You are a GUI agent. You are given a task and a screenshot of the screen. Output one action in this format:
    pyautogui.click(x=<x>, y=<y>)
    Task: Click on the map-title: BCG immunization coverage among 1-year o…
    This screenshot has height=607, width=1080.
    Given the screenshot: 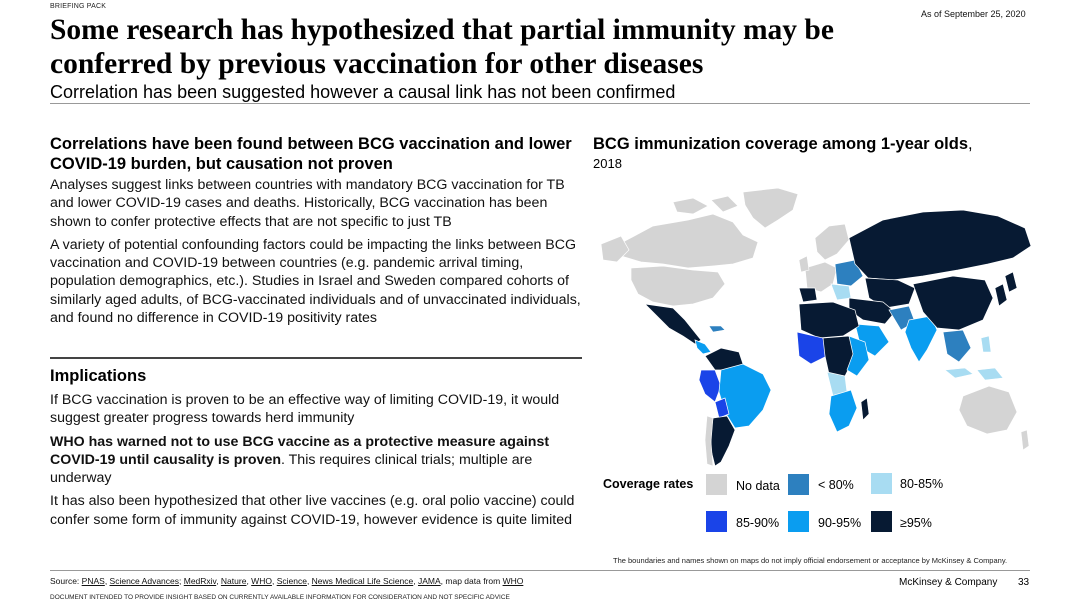 What is the action you would take?
    pyautogui.click(x=813, y=144)
    